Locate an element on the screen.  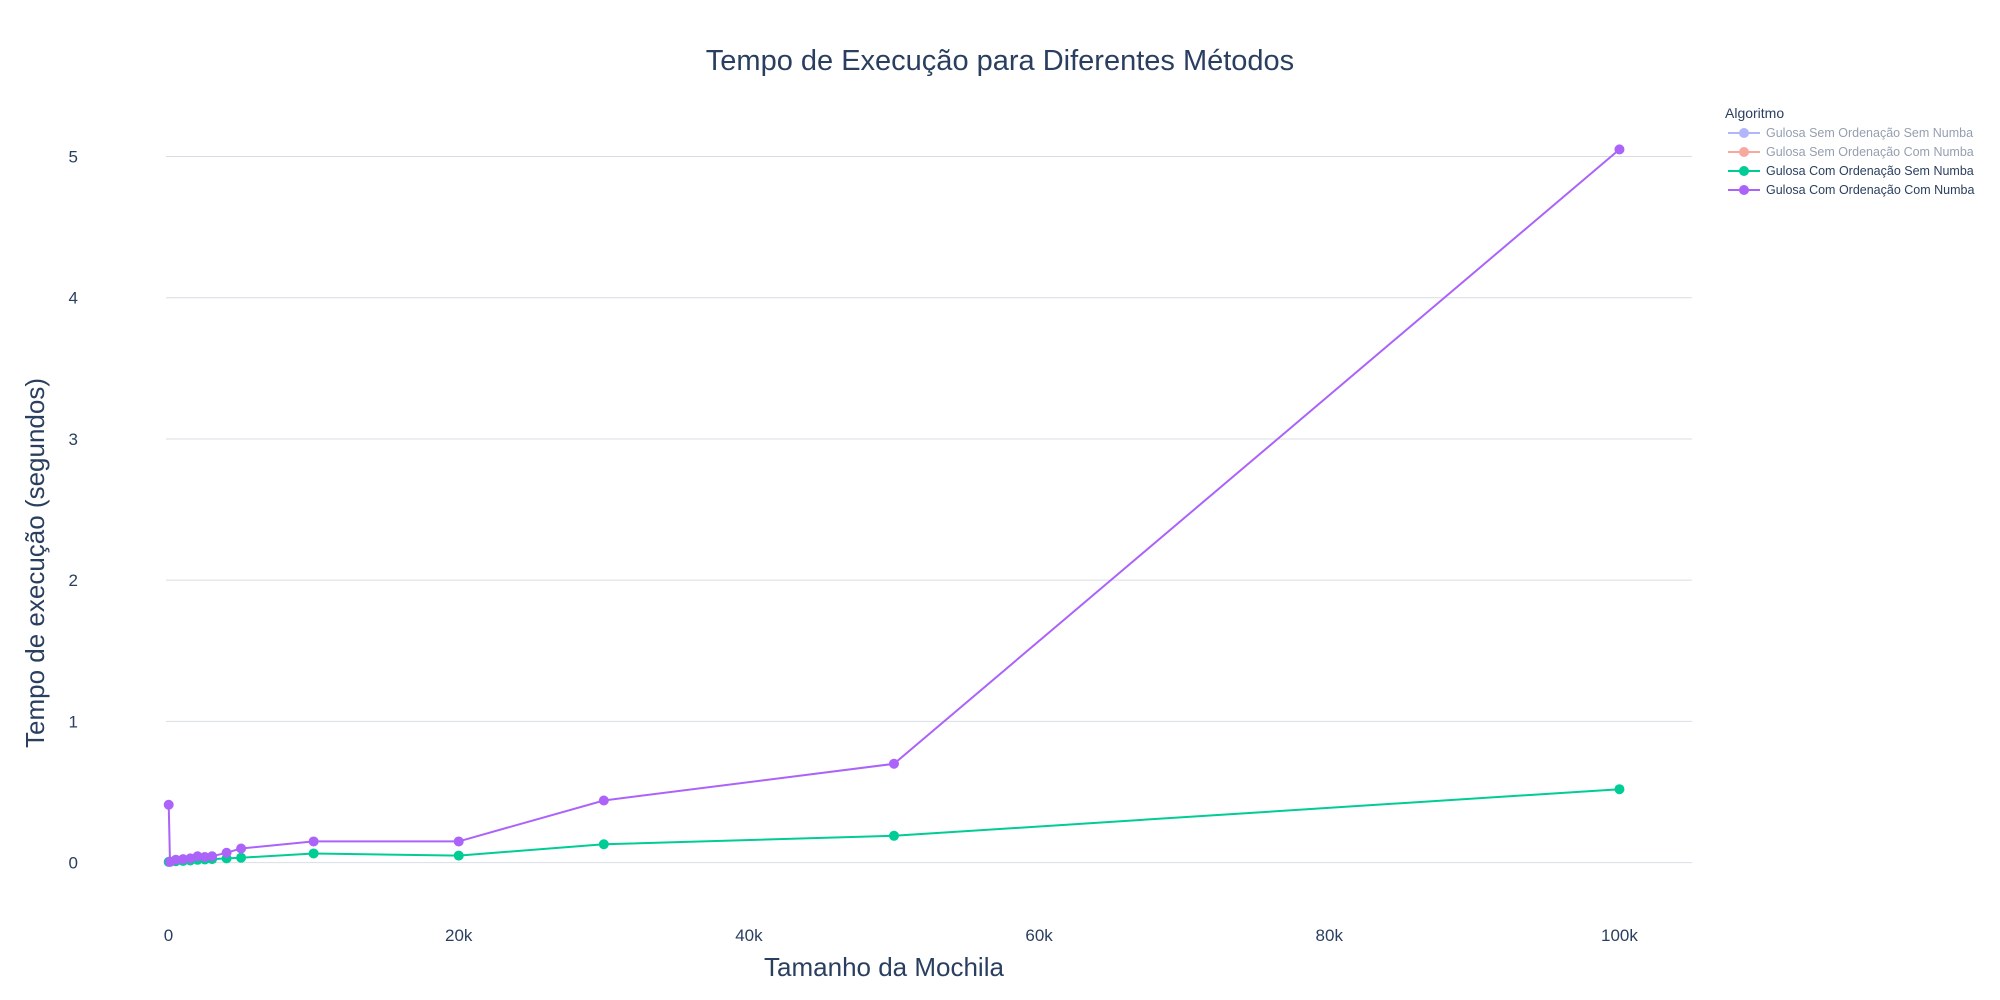
legend-item-2: Gulosa Com Ordenação Sem Numba is located at coordinates (1851, 171).